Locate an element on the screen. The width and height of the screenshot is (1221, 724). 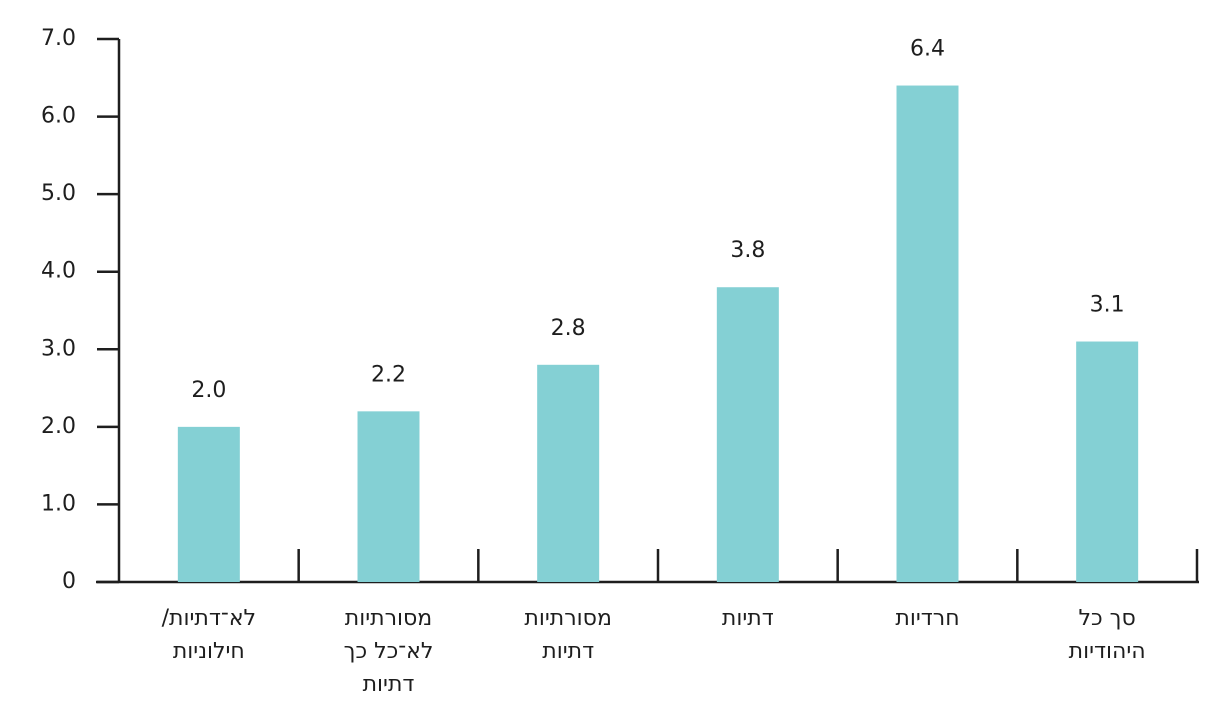
y-tick-label: 7.0 is located at coordinates (58, 38).